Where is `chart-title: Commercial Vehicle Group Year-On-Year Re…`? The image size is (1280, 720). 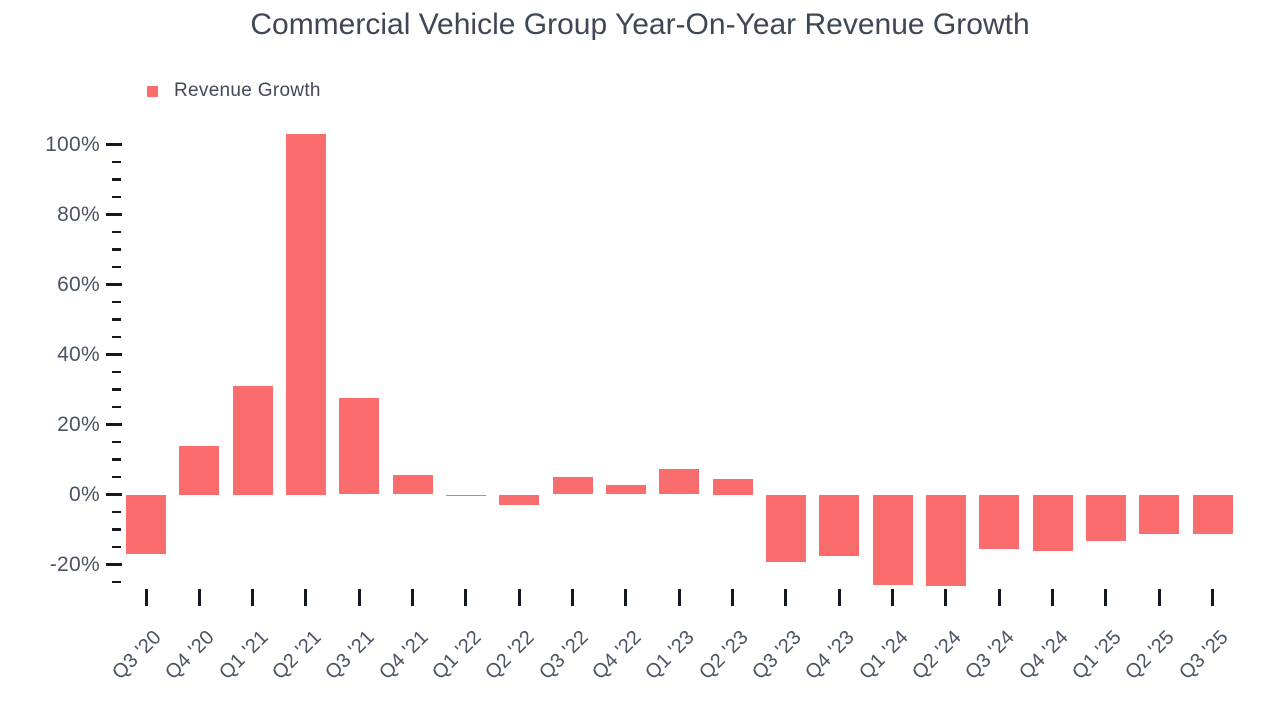
chart-title: Commercial Vehicle Group Year-On-Year Re… is located at coordinates (640, 24).